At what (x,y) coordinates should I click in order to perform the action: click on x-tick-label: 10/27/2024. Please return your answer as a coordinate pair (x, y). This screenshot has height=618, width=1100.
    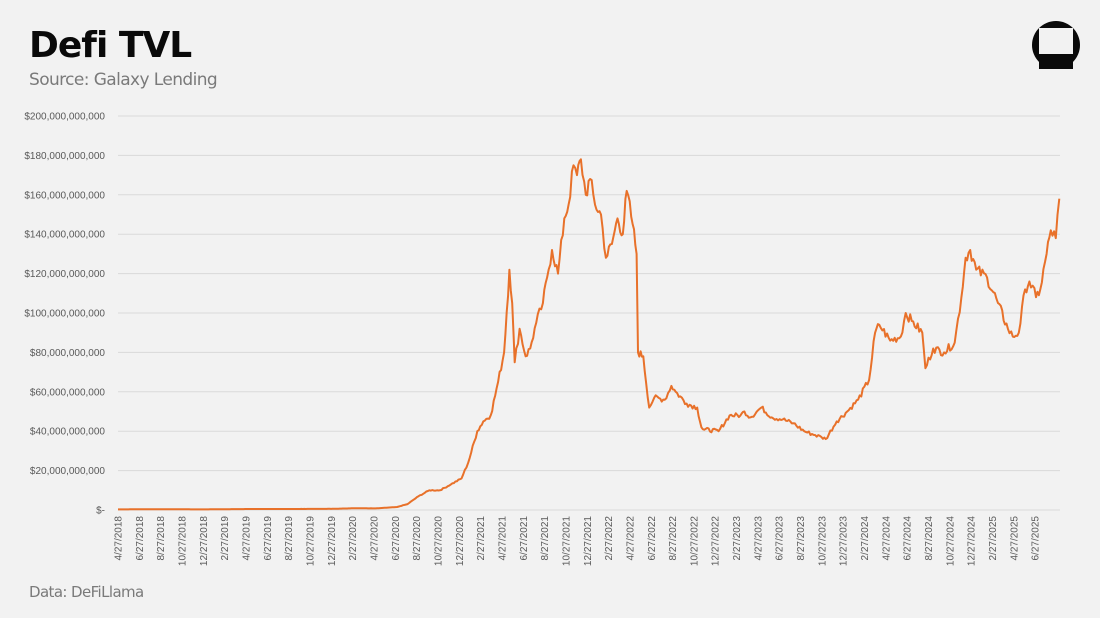
    Looking at the image, I should click on (950, 541).